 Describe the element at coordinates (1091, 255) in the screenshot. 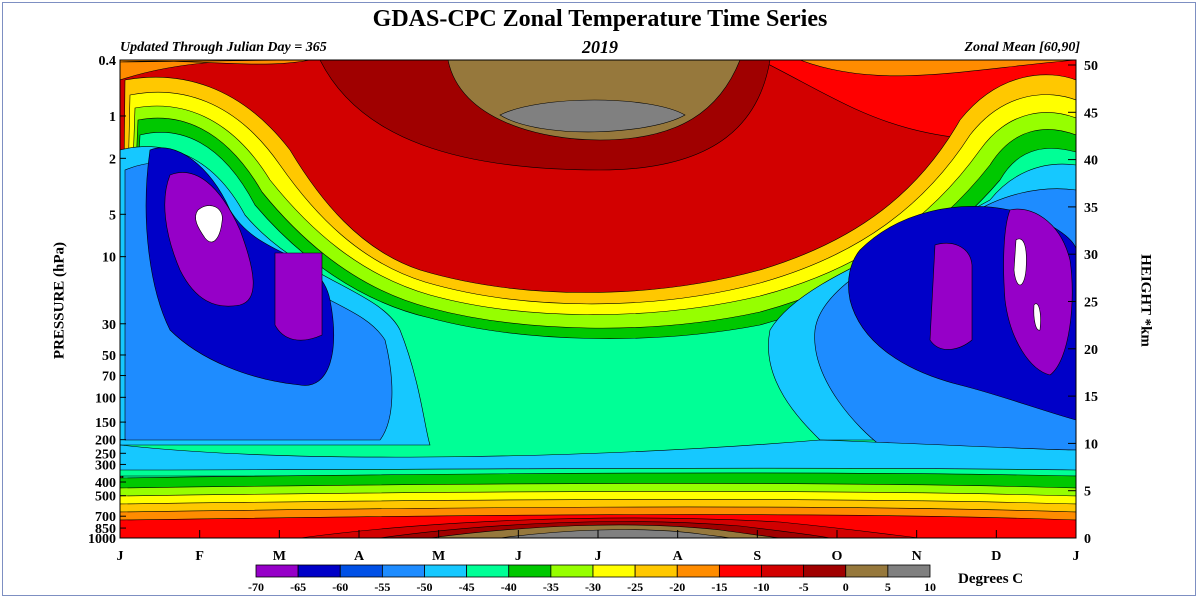

I see `height-tick-label: 30` at that location.